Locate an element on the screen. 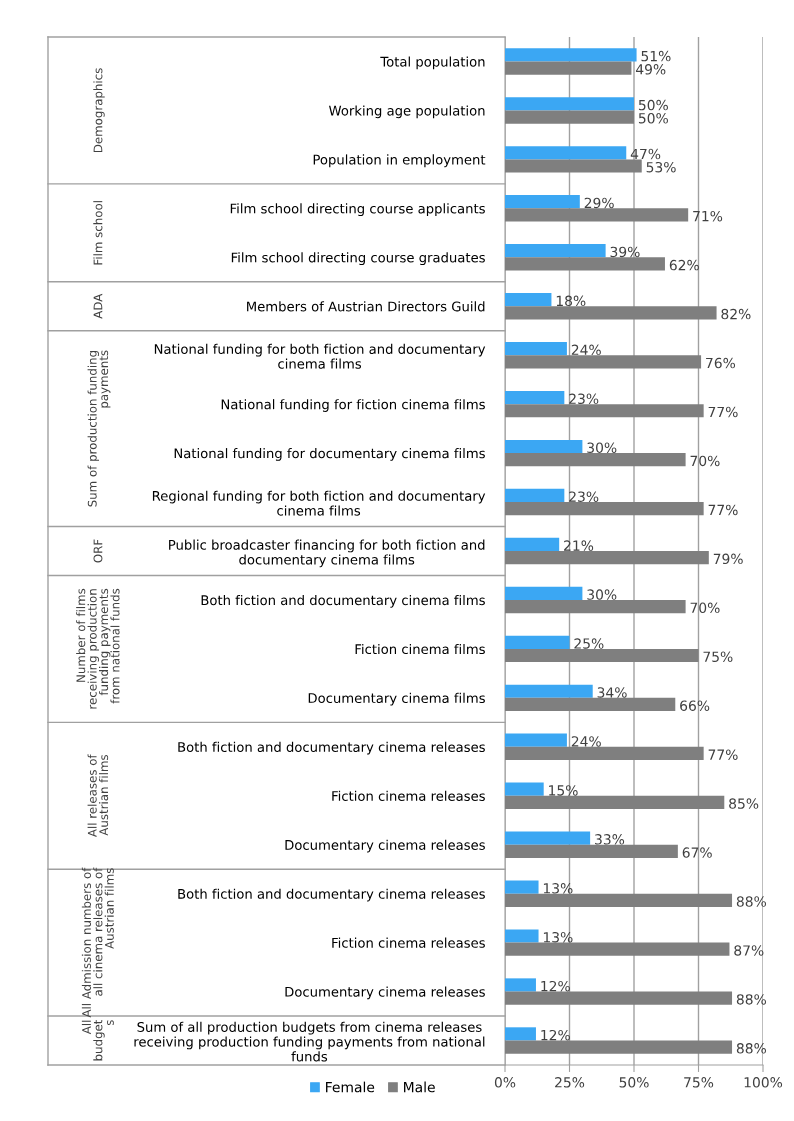 This screenshot has width=794, height=1121. data-label: 87% is located at coordinates (749, 950).